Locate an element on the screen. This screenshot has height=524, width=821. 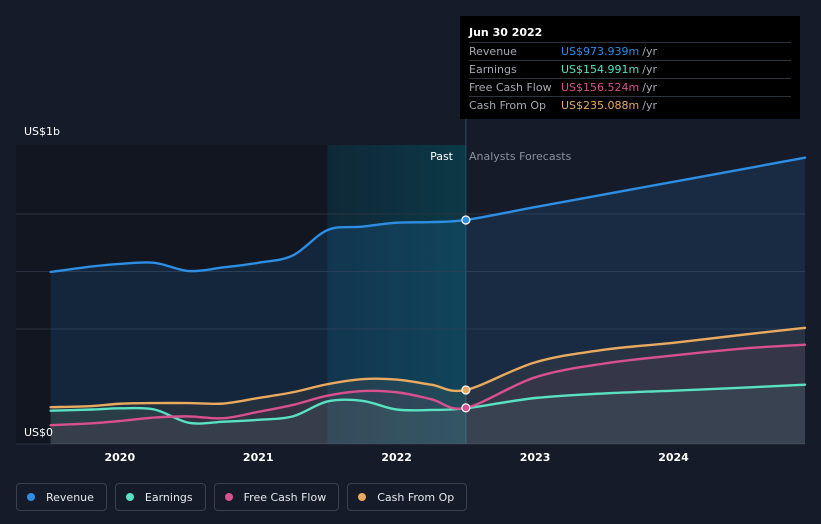
legend-item-revenue: Revenue is located at coordinates (61, 497).